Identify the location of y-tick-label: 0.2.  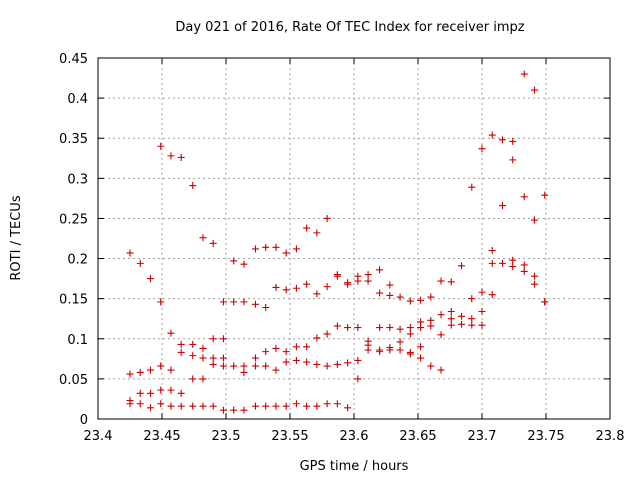
(77, 260).